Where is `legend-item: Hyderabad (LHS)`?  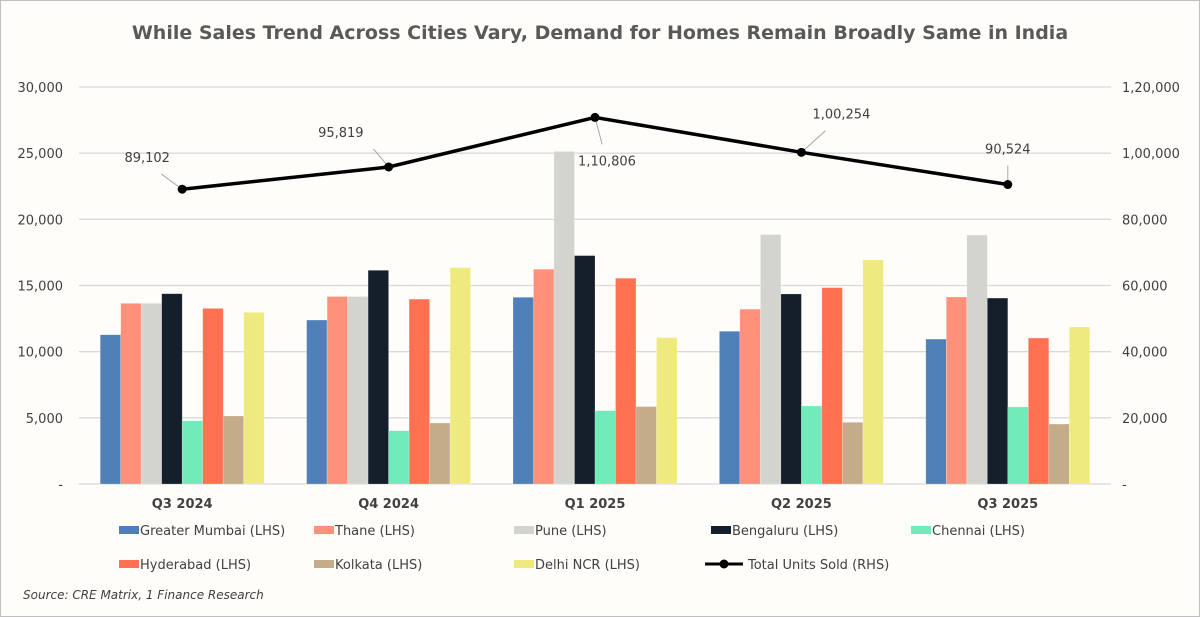
legend-item: Hyderabad (LHS) is located at coordinates (185, 565).